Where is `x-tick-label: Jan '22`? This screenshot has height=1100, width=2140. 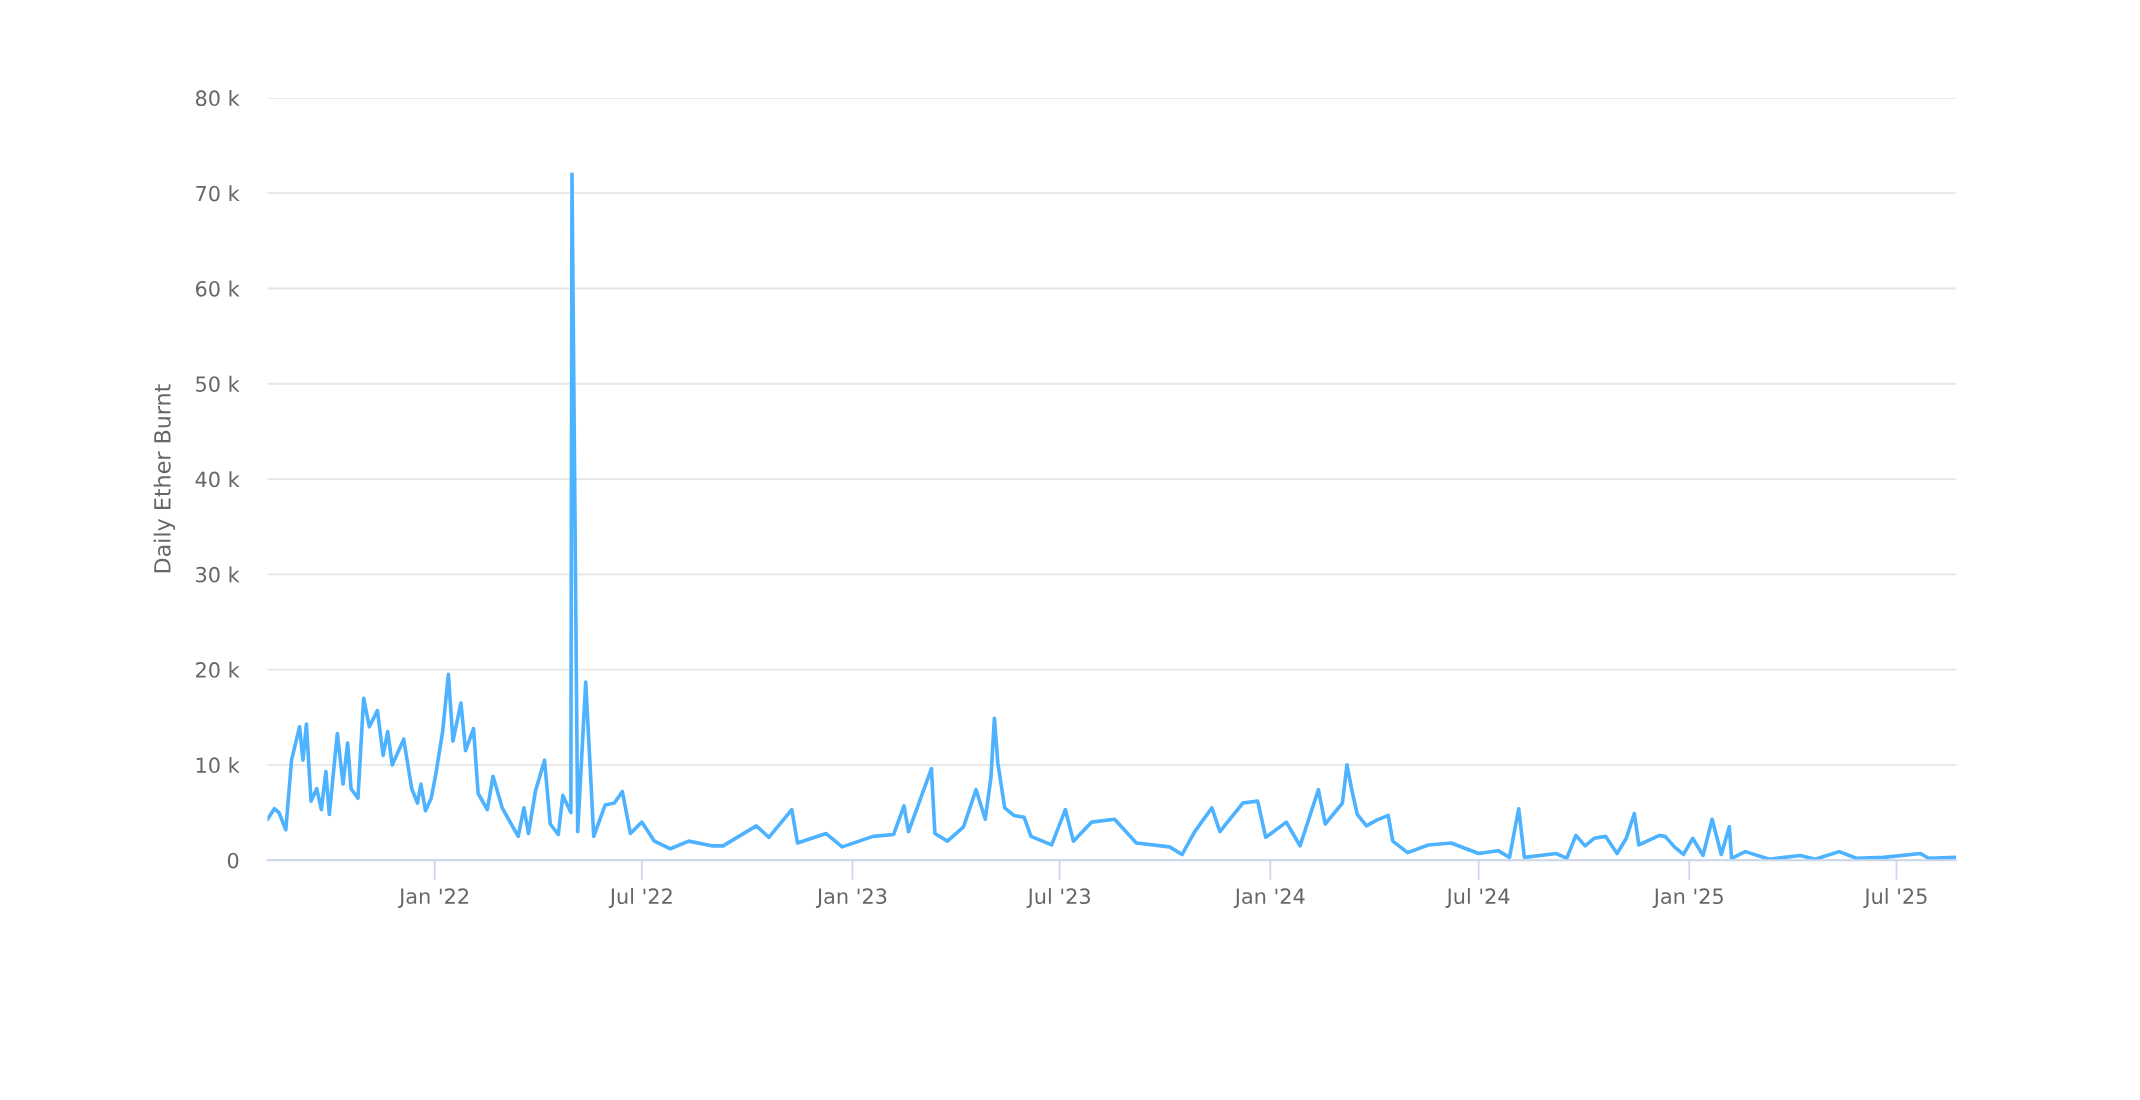 x-tick-label: Jan '22 is located at coordinates (433, 898).